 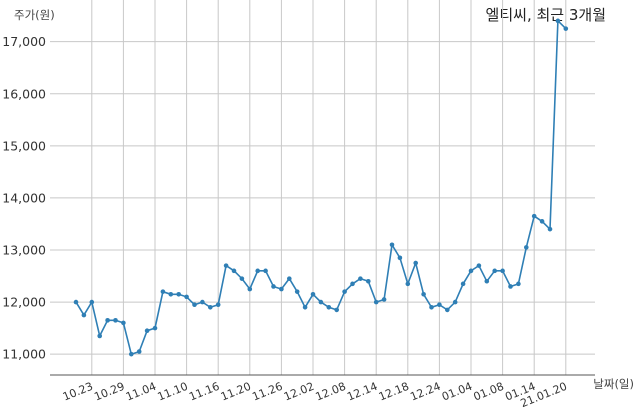 I want to click on x-tick-label: 10.23, so click(x=78, y=392).